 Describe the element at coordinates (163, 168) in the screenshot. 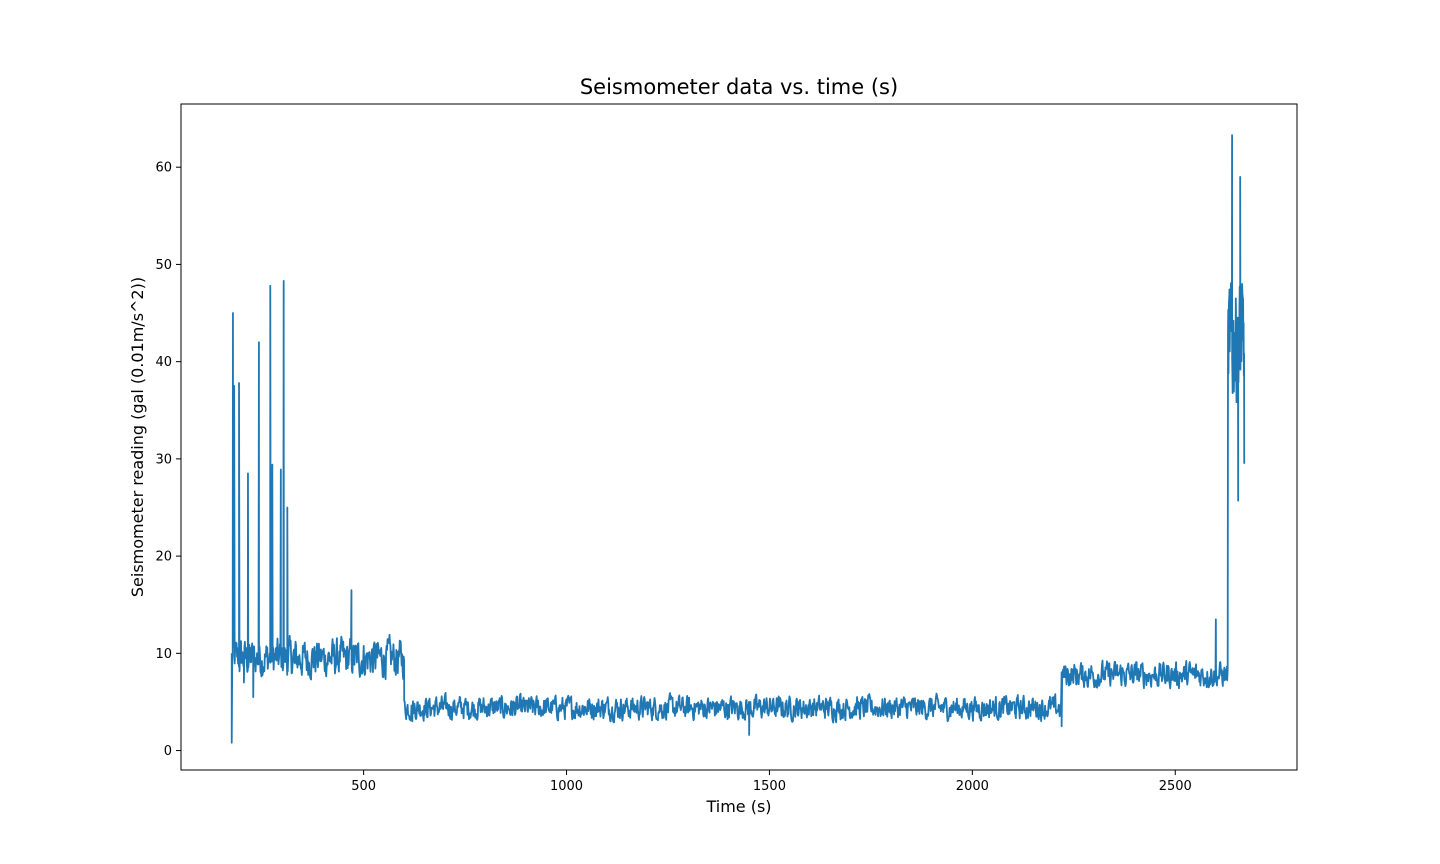

I see `y-tick-label: 60` at that location.